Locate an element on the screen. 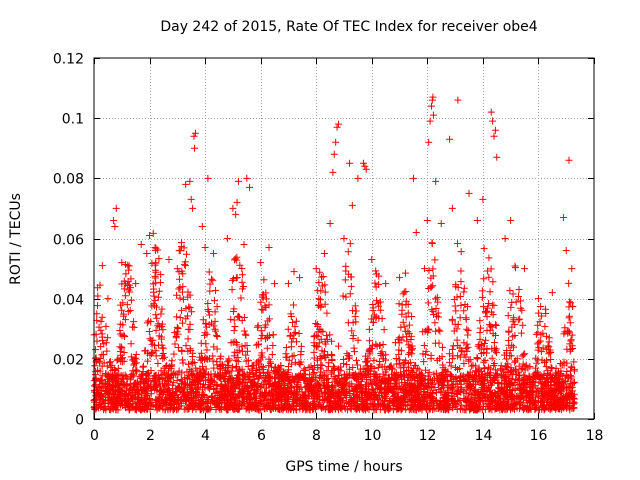 The height and width of the screenshot is (480, 640). x-tick-label: 8 is located at coordinates (316, 436).